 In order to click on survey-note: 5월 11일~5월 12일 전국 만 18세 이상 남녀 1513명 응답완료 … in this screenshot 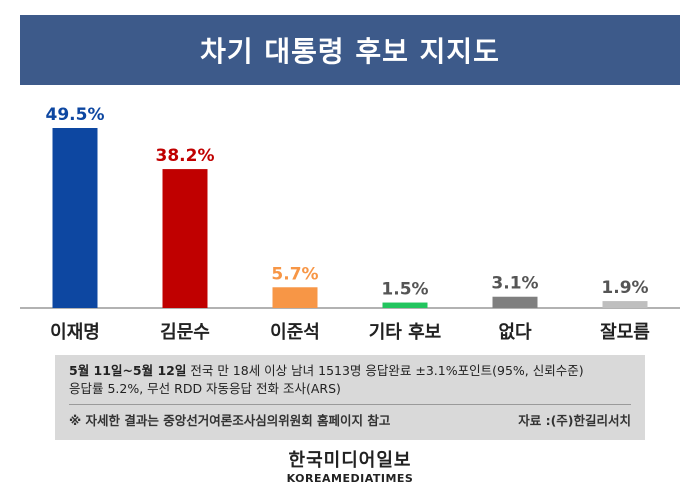, I will do `click(350, 397)`.